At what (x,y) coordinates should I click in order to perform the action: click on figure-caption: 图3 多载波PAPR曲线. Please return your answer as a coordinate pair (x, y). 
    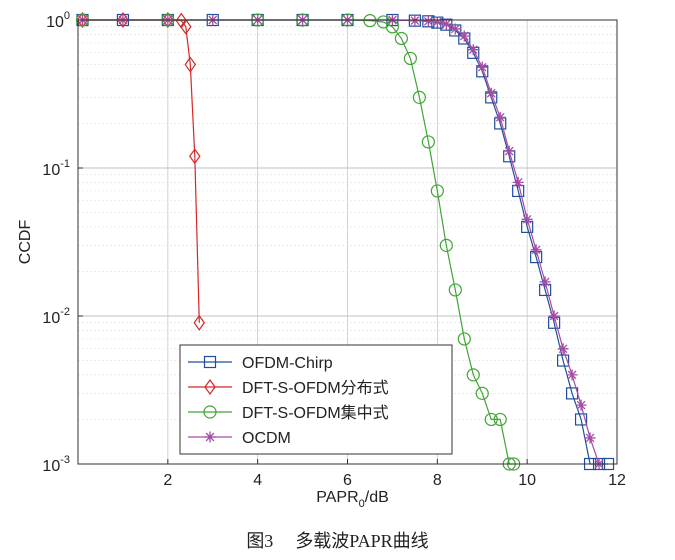
    Looking at the image, I should click on (337, 540).